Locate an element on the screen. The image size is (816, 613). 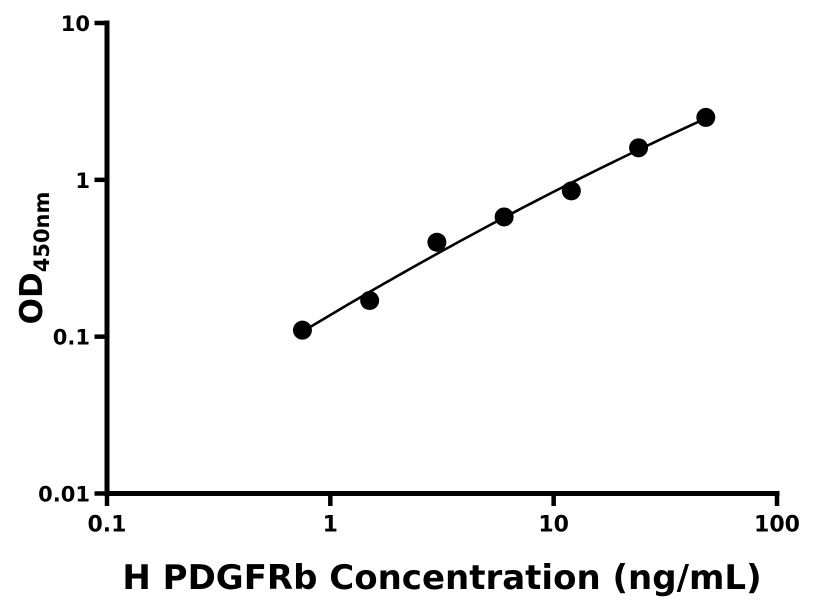
x-axis-tick-label: 10 is located at coordinates (553, 525).